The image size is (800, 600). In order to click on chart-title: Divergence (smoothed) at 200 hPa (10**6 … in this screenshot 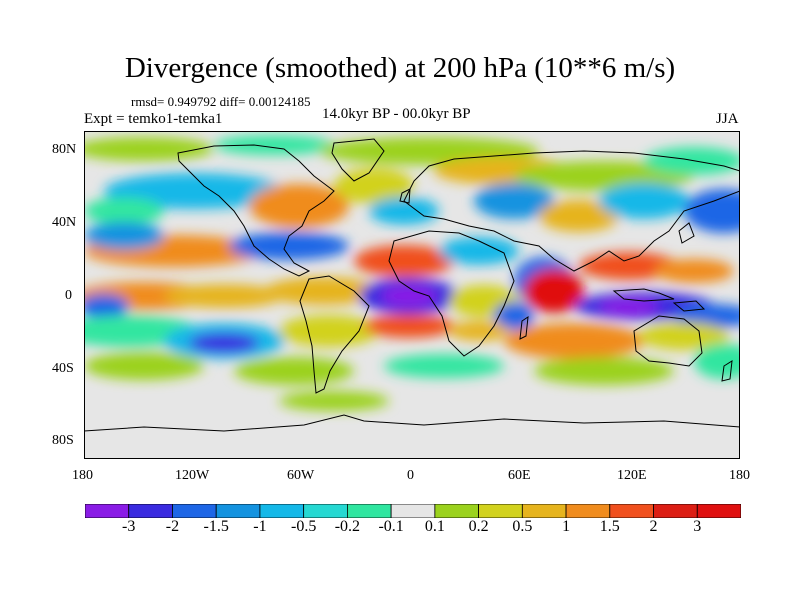, I will do `click(400, 68)`.